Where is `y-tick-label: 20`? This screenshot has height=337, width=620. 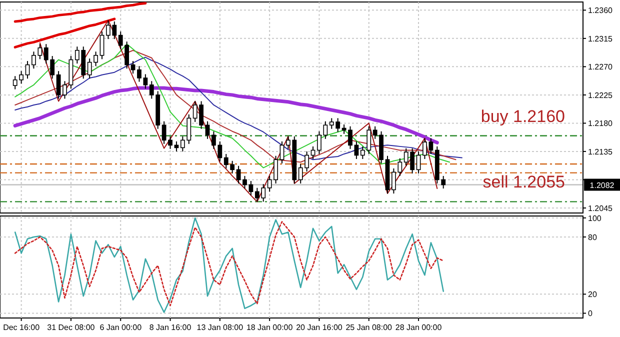
y-tick-label: 20 is located at coordinates (593, 295).